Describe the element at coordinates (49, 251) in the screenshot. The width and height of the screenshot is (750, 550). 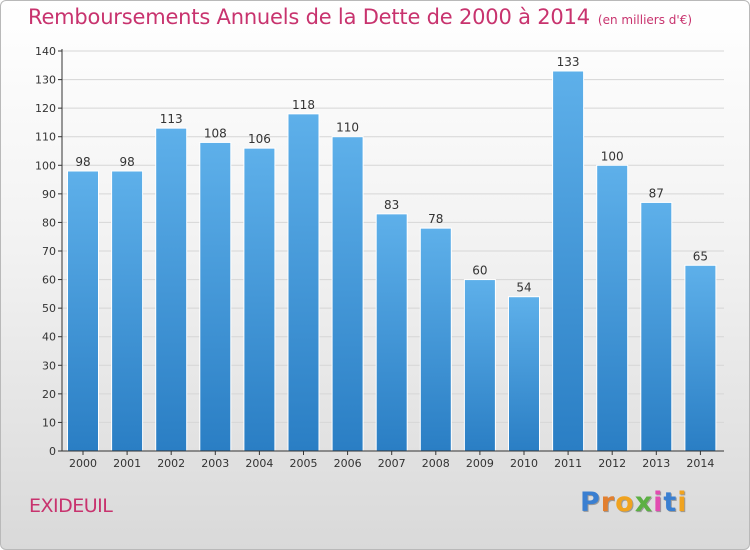
I see `y-tick-label: 70` at that location.